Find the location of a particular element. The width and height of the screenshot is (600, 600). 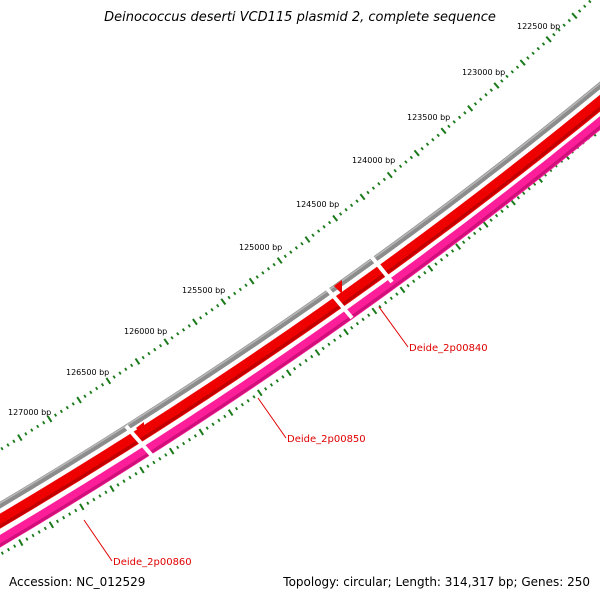

scale-label-124500: 124500 bp is located at coordinates (317, 204).